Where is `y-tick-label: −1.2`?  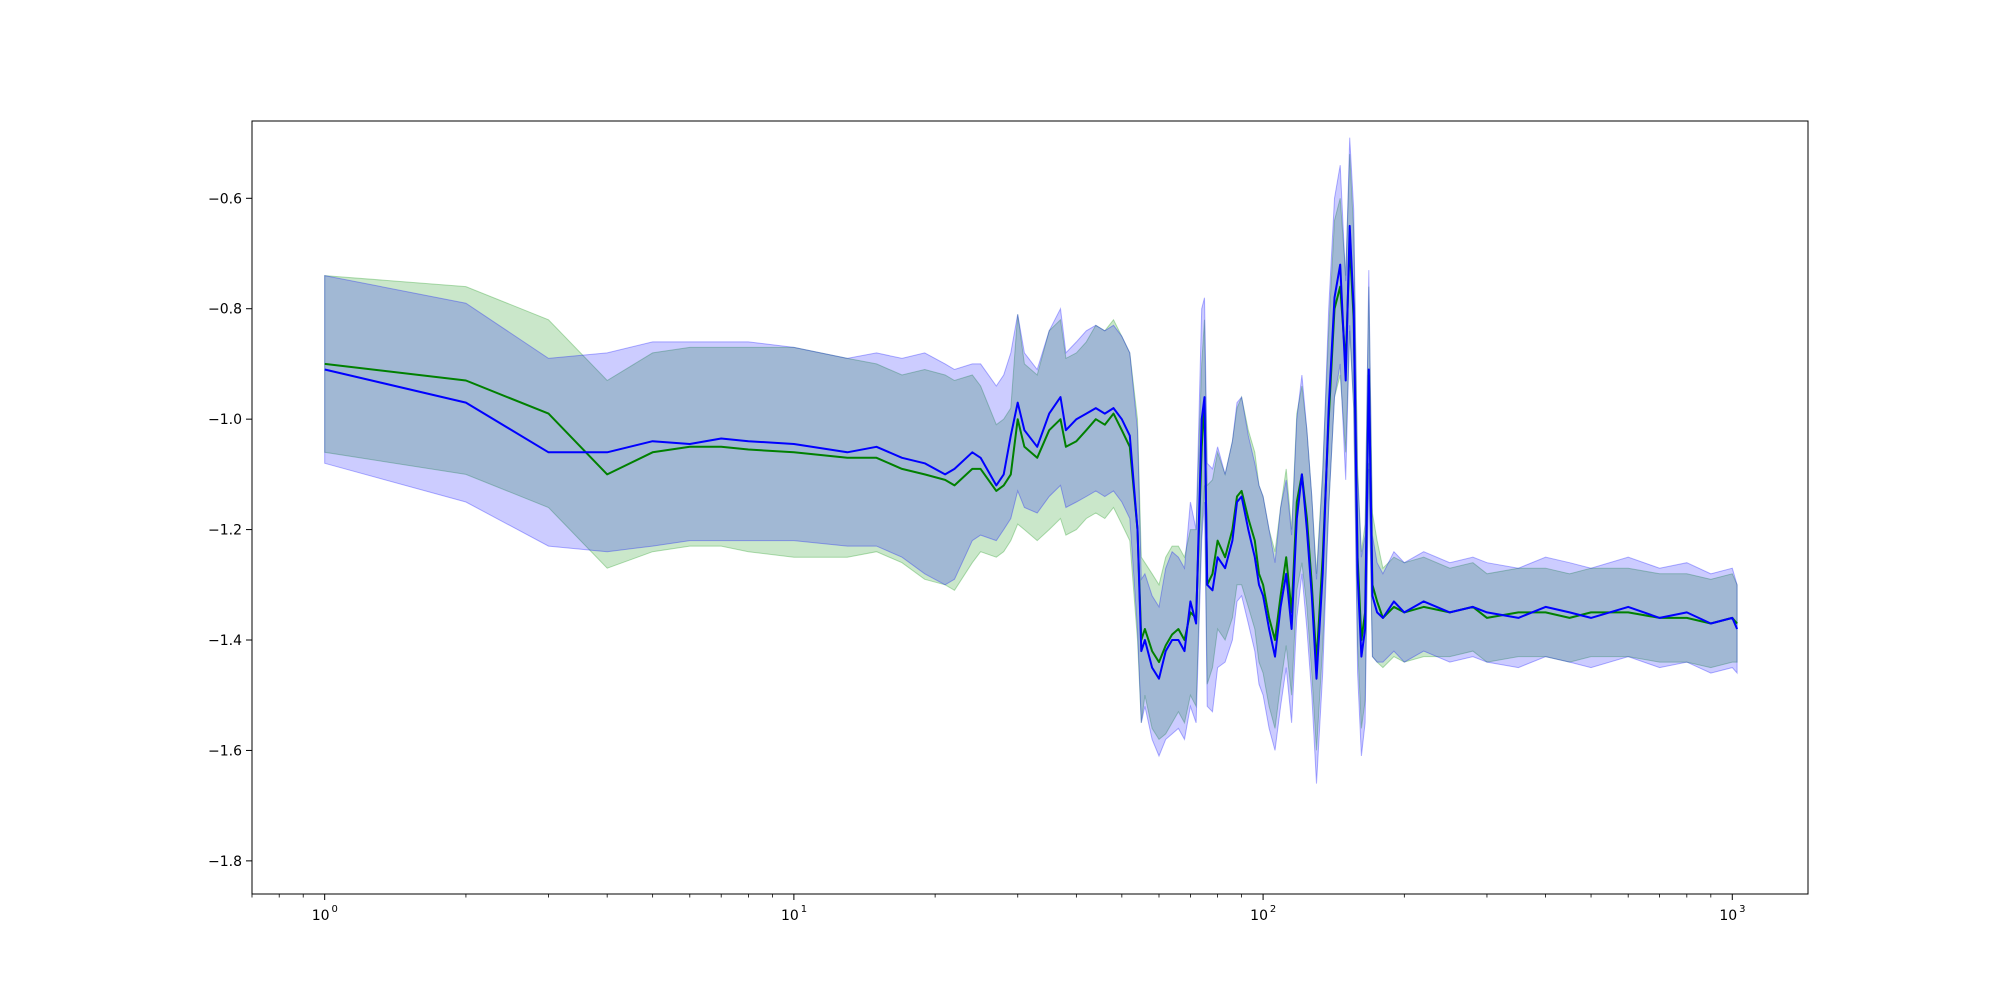 y-tick-label: −1.2 is located at coordinates (225, 531).